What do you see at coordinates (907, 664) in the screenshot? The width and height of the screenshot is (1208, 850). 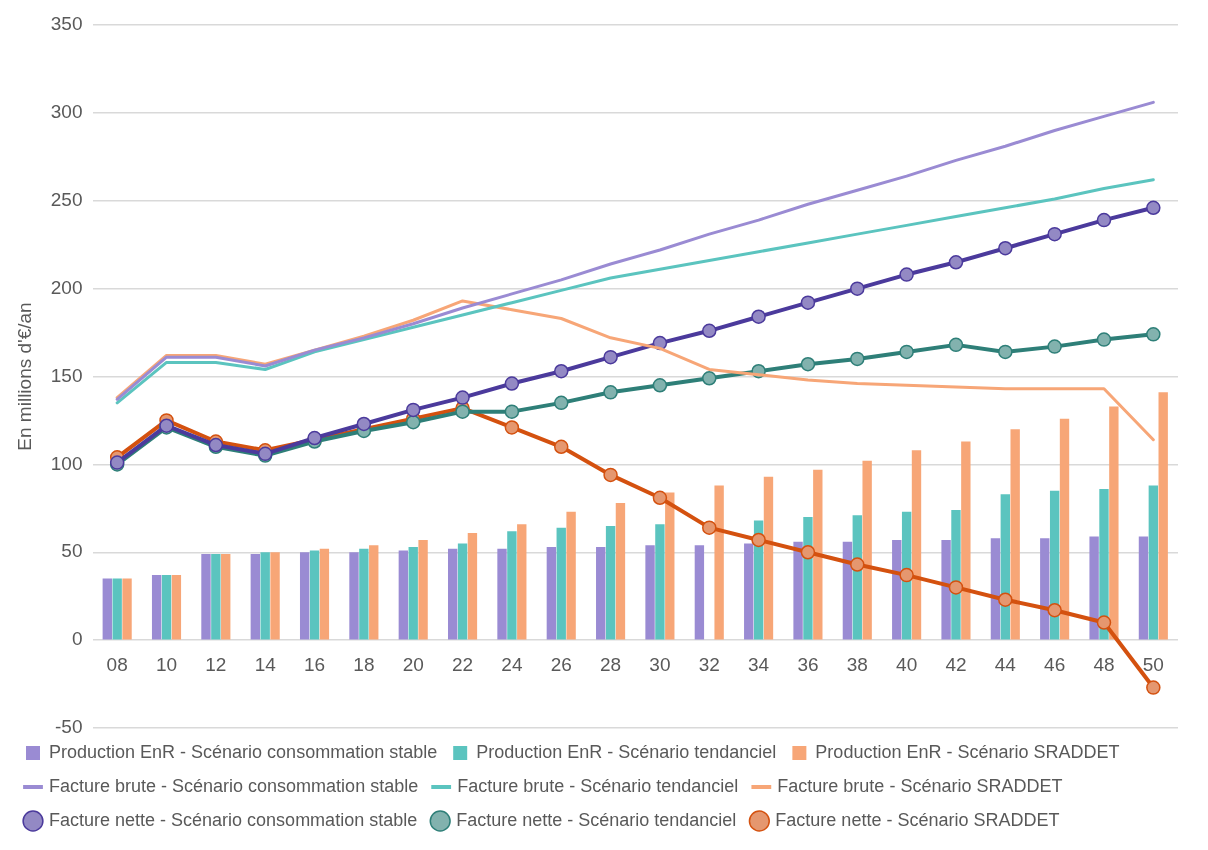 I see `x-tick-label: 40` at bounding box center [907, 664].